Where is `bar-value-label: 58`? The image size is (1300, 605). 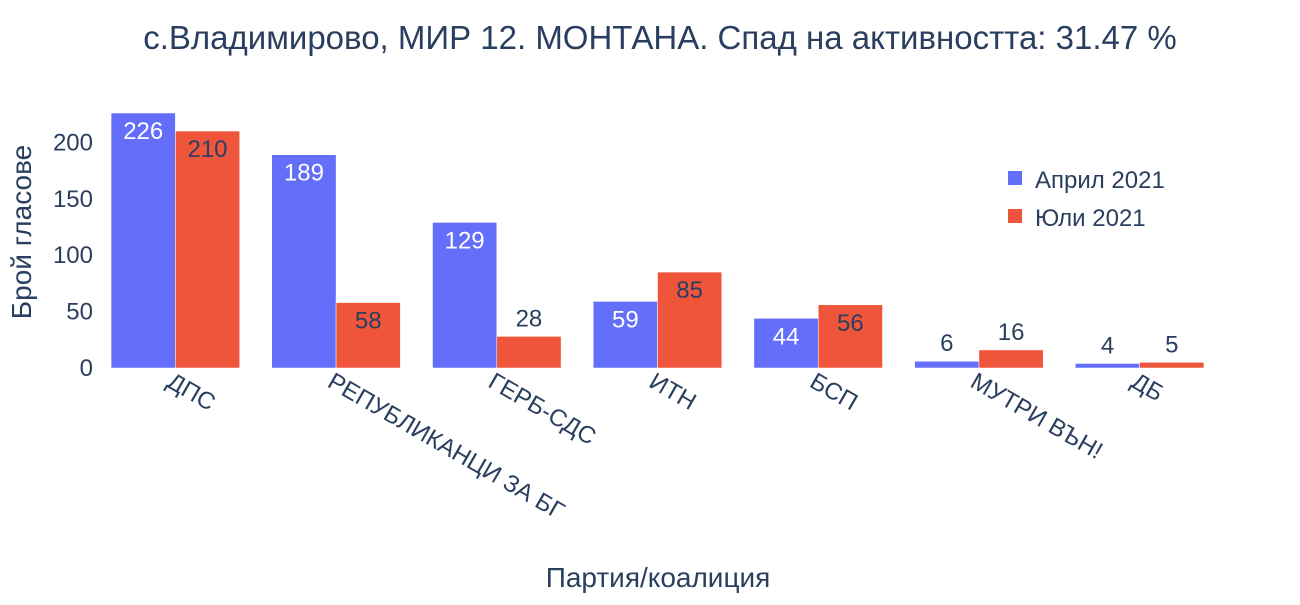 bar-value-label: 58 is located at coordinates (368, 321).